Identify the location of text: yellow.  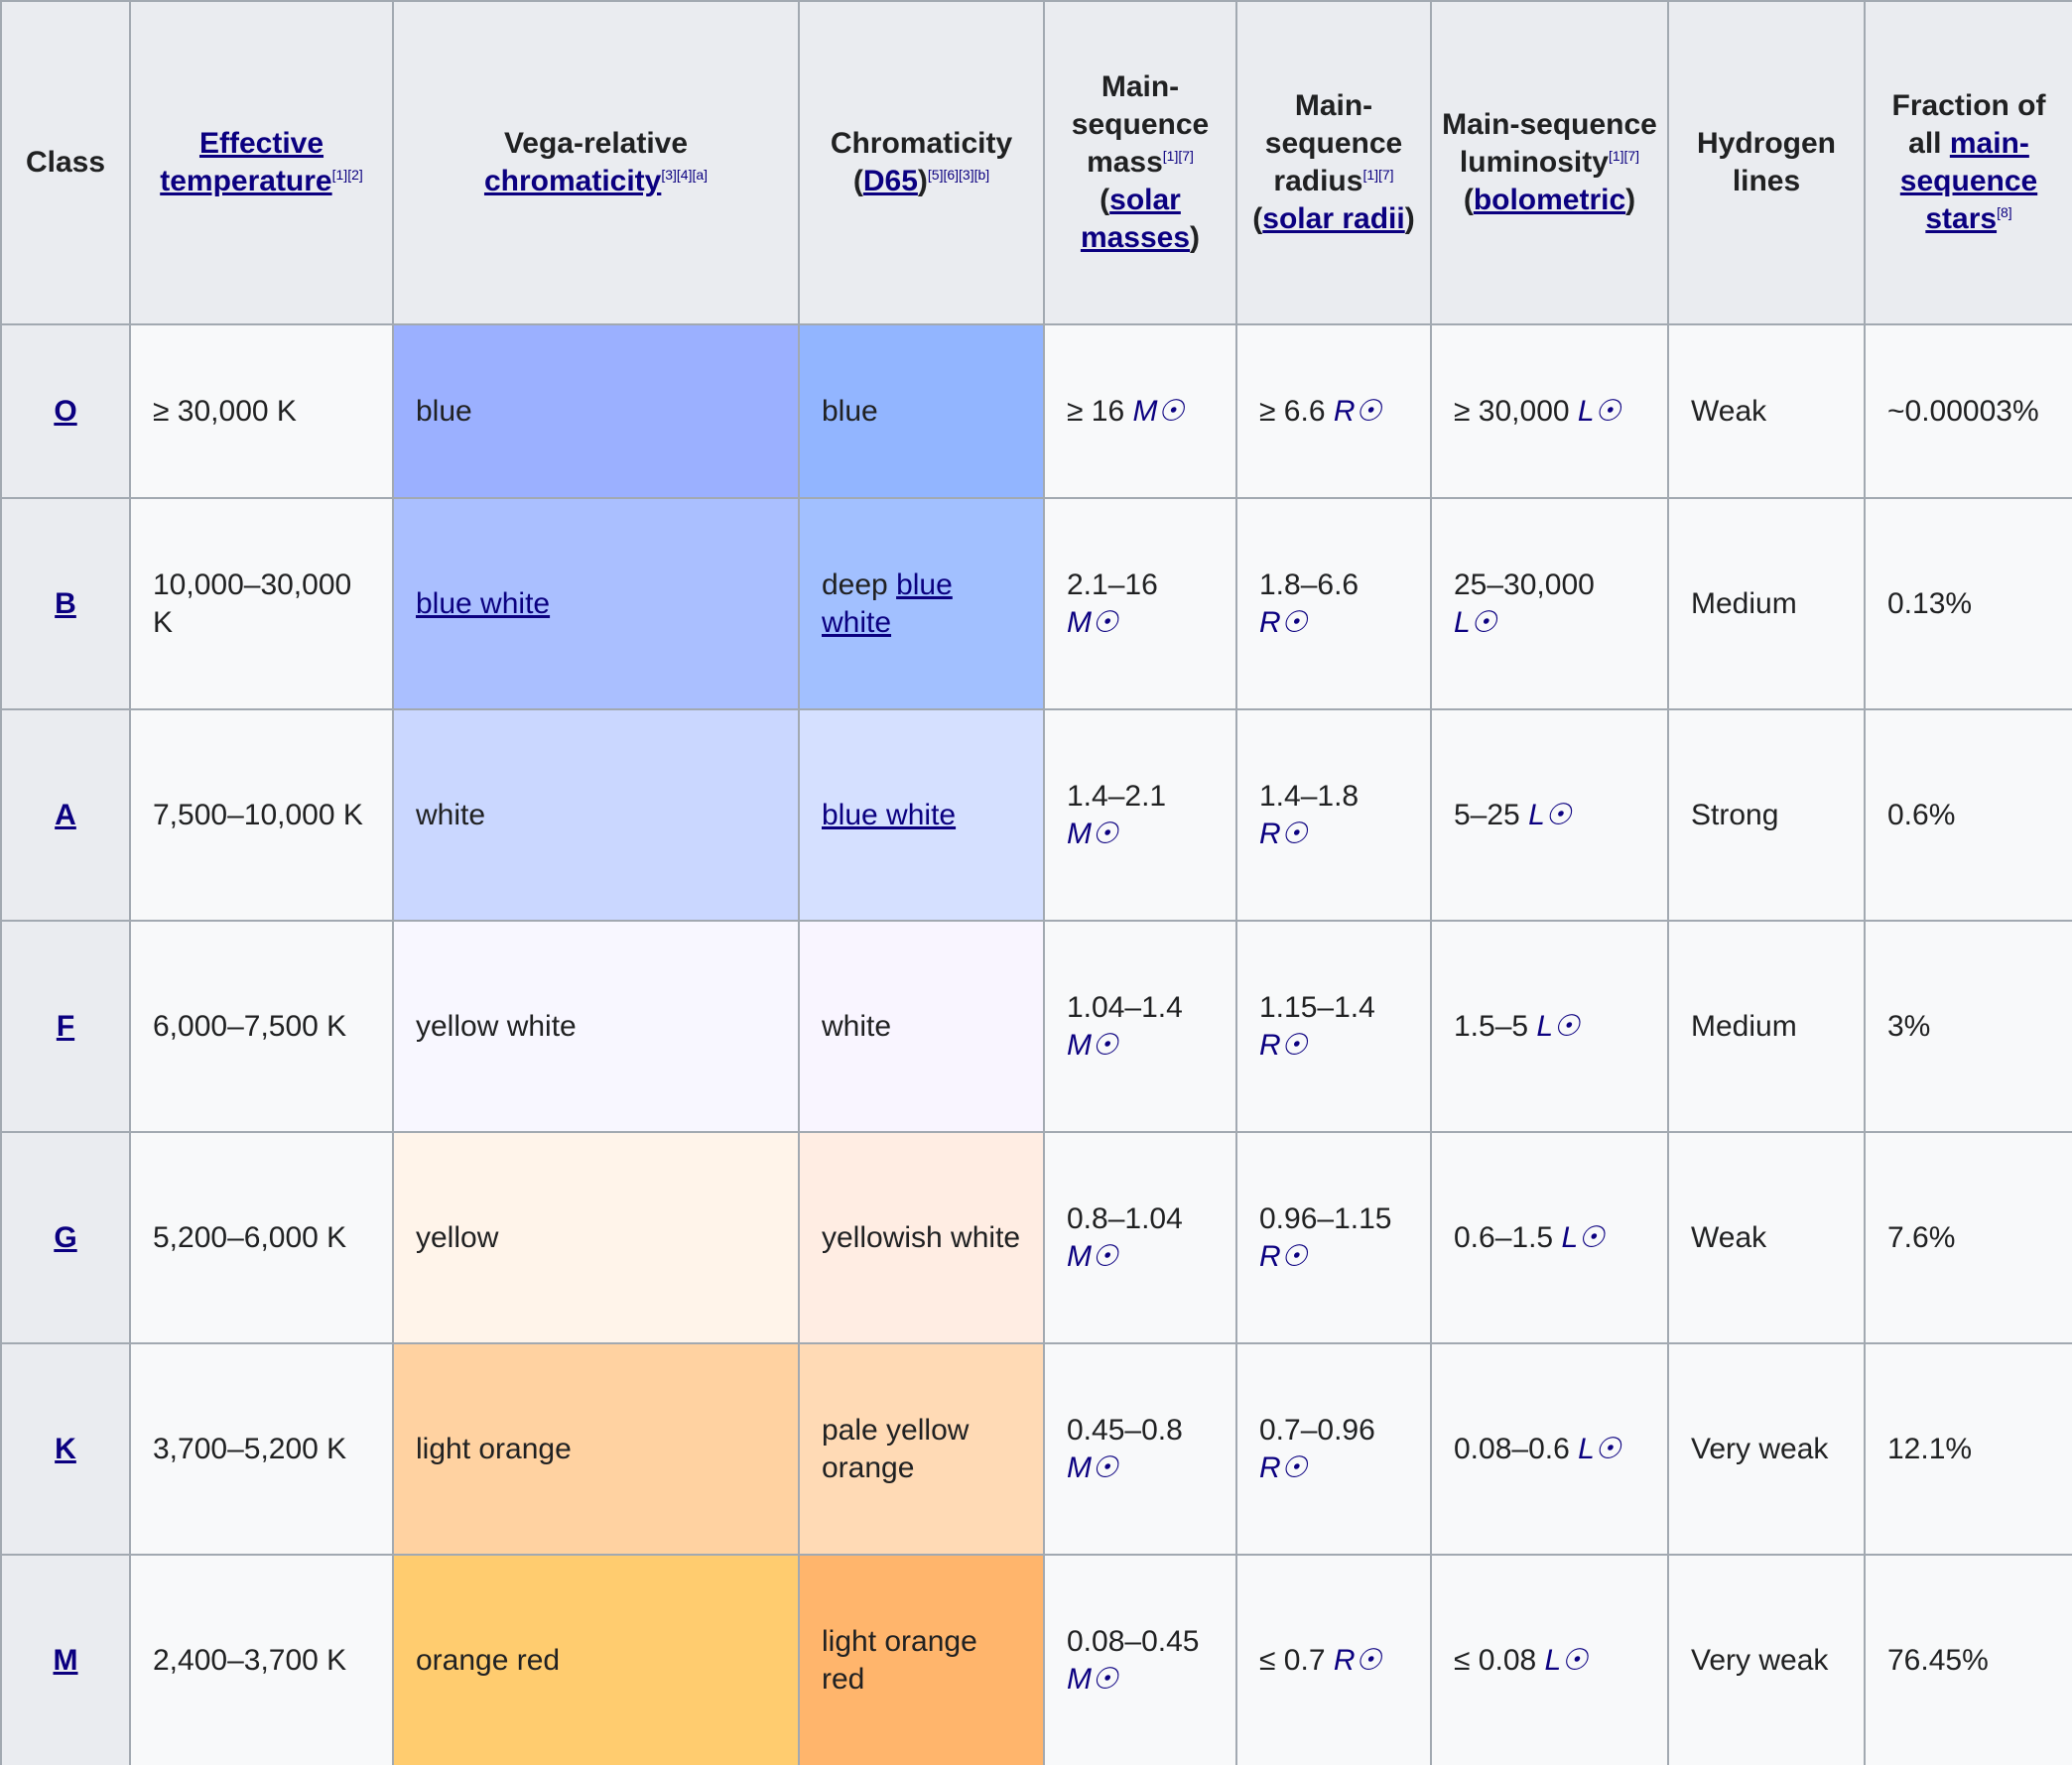
(457, 1237).